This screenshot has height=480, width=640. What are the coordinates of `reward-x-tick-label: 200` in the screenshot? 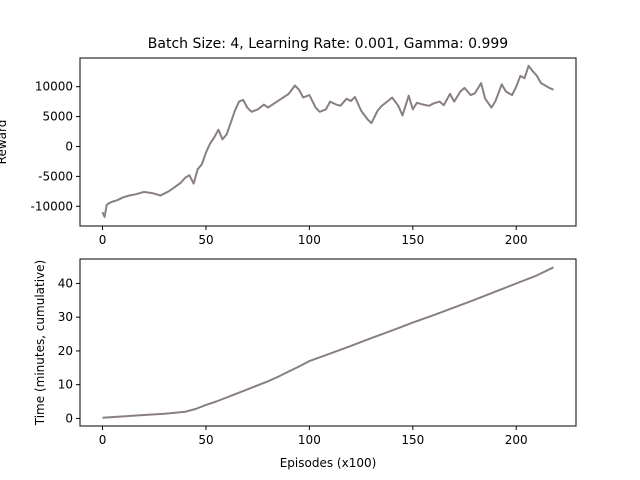 It's located at (516, 240).